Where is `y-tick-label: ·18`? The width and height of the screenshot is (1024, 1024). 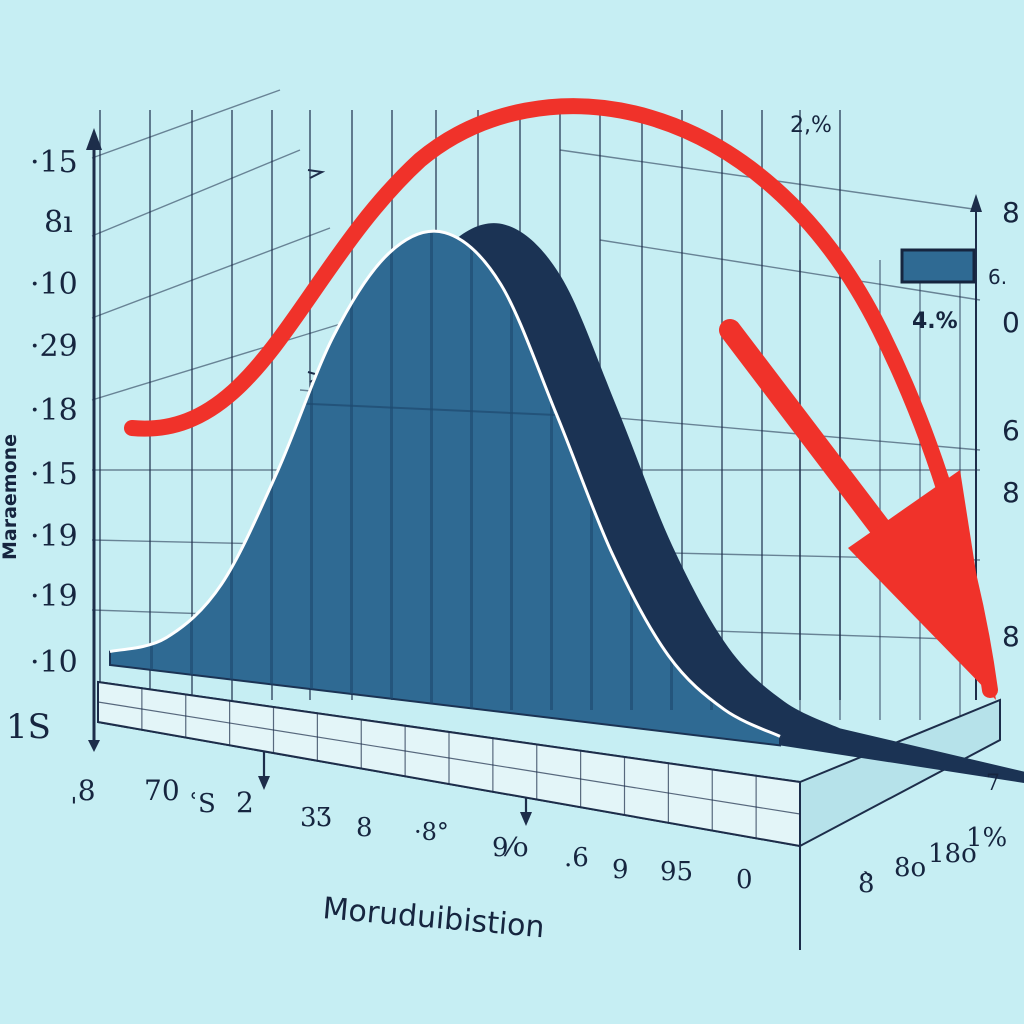 y-tick-label: ·18 is located at coordinates (54, 410).